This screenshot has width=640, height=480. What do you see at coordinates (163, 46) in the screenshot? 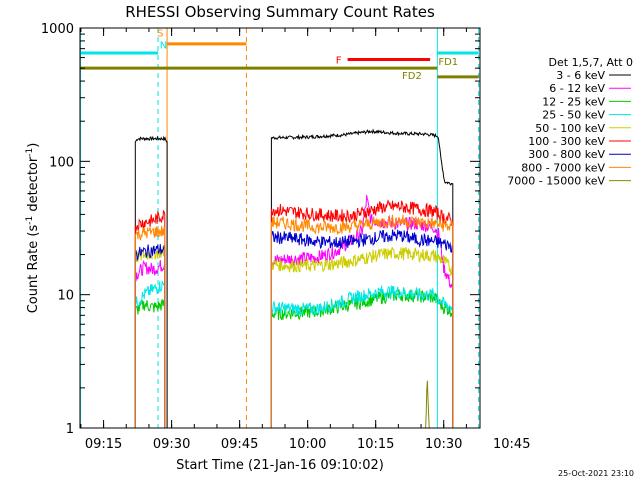
I see `status-annotation-1: N` at bounding box center [163, 46].